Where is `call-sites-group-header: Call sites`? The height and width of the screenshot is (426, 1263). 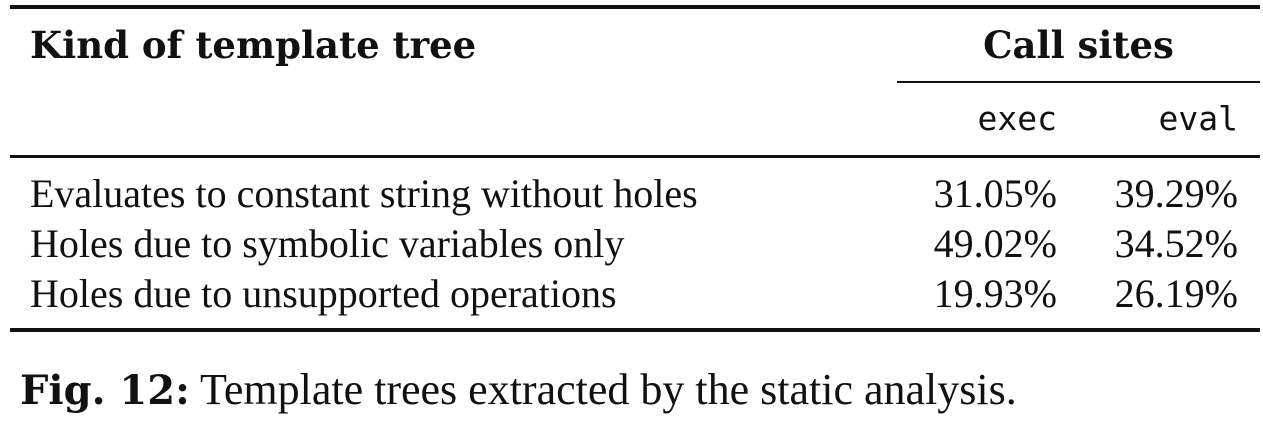 call-sites-group-header: Call sites is located at coordinates (1078, 45).